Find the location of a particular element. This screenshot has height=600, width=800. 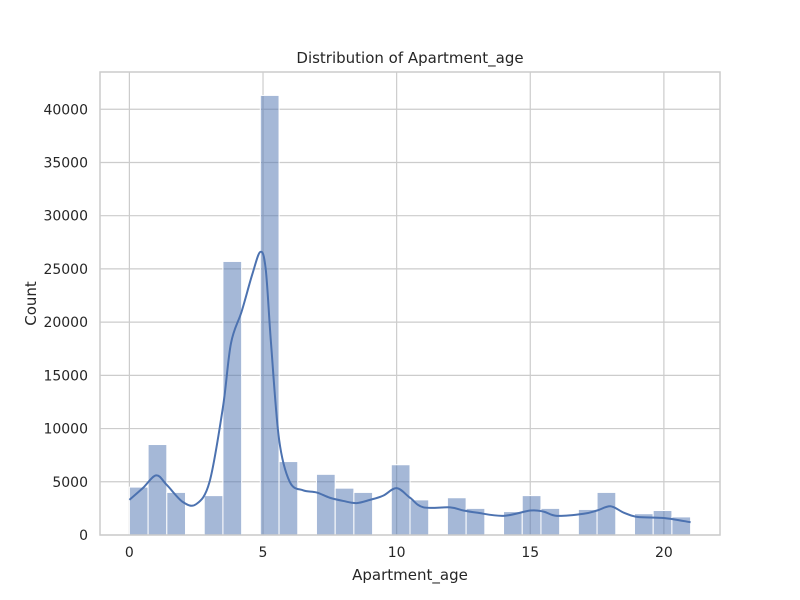

y-tick-label: 30000 is located at coordinates (65, 217).